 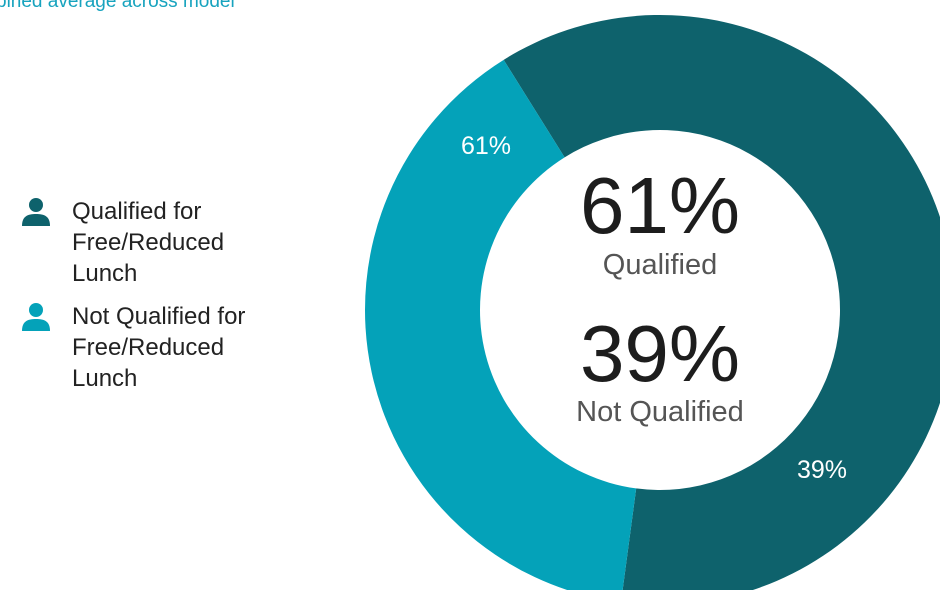 I want to click on center-label-qualified: Qualified, so click(x=660, y=265).